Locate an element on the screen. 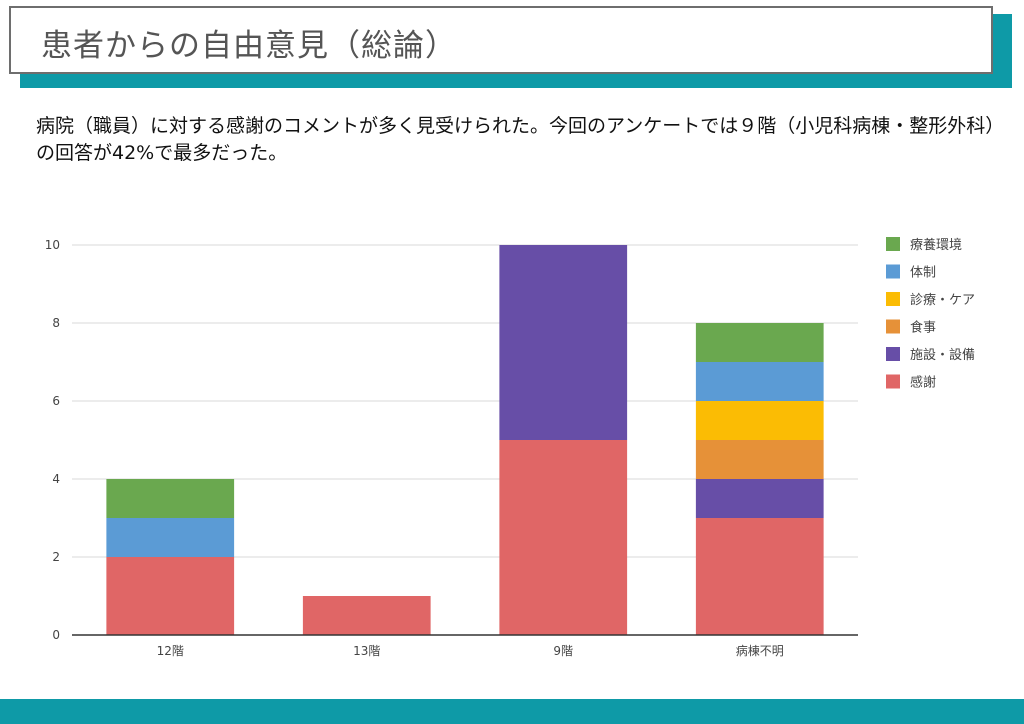 The height and width of the screenshot is (724, 1024). x-tick-label: 13階 is located at coordinates (366, 650).